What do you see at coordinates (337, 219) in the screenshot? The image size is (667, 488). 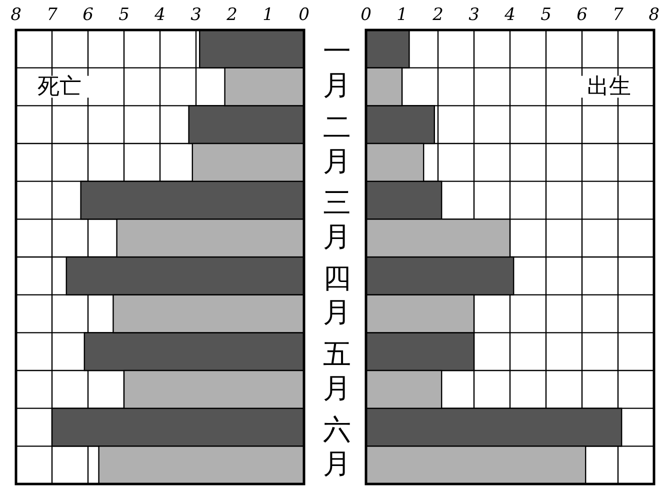 I see `y-tick-label: 三月` at bounding box center [337, 219].